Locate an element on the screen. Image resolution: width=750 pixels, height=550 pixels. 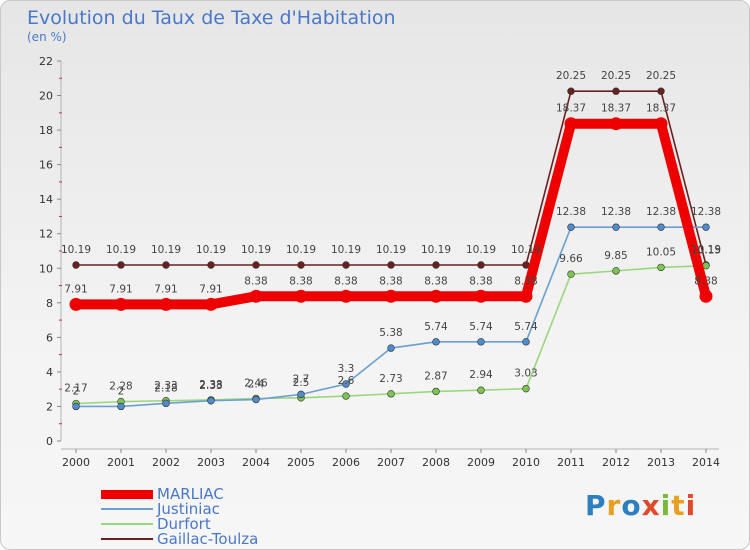
x-tick-label: 2003 is located at coordinates (211, 462).